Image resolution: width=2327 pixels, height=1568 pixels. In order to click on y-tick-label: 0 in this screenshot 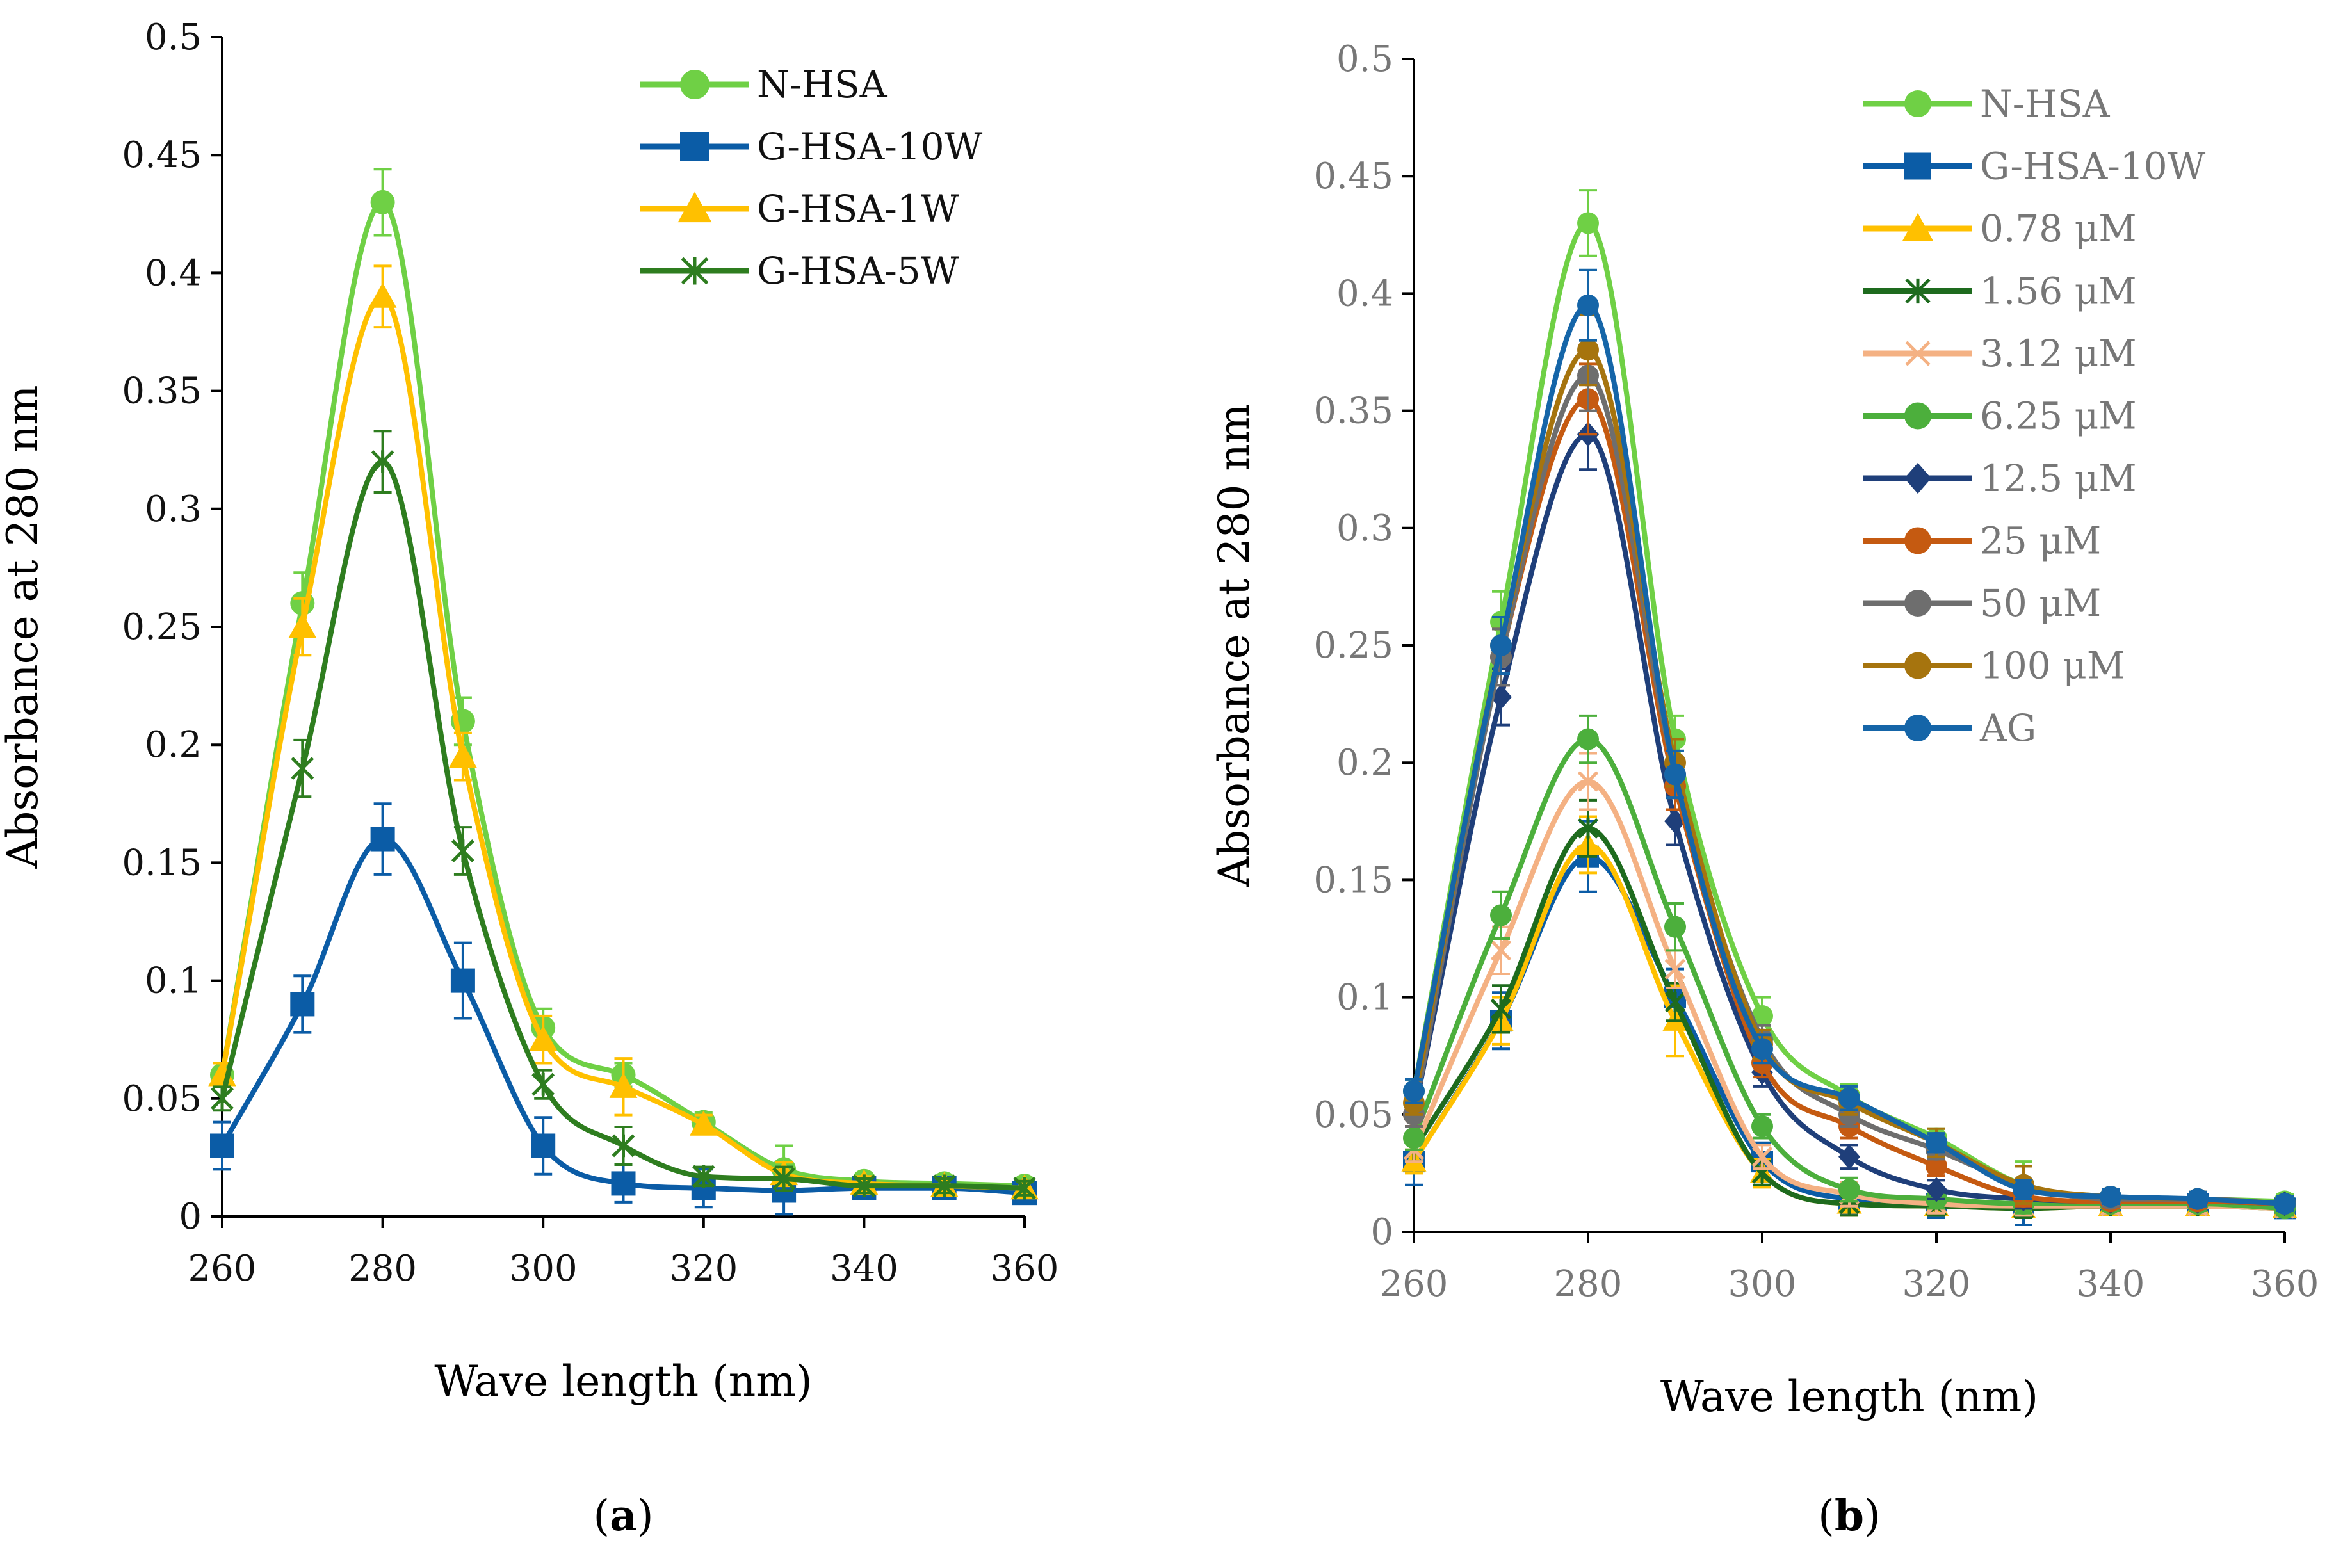, I will do `click(1381, 1232)`.